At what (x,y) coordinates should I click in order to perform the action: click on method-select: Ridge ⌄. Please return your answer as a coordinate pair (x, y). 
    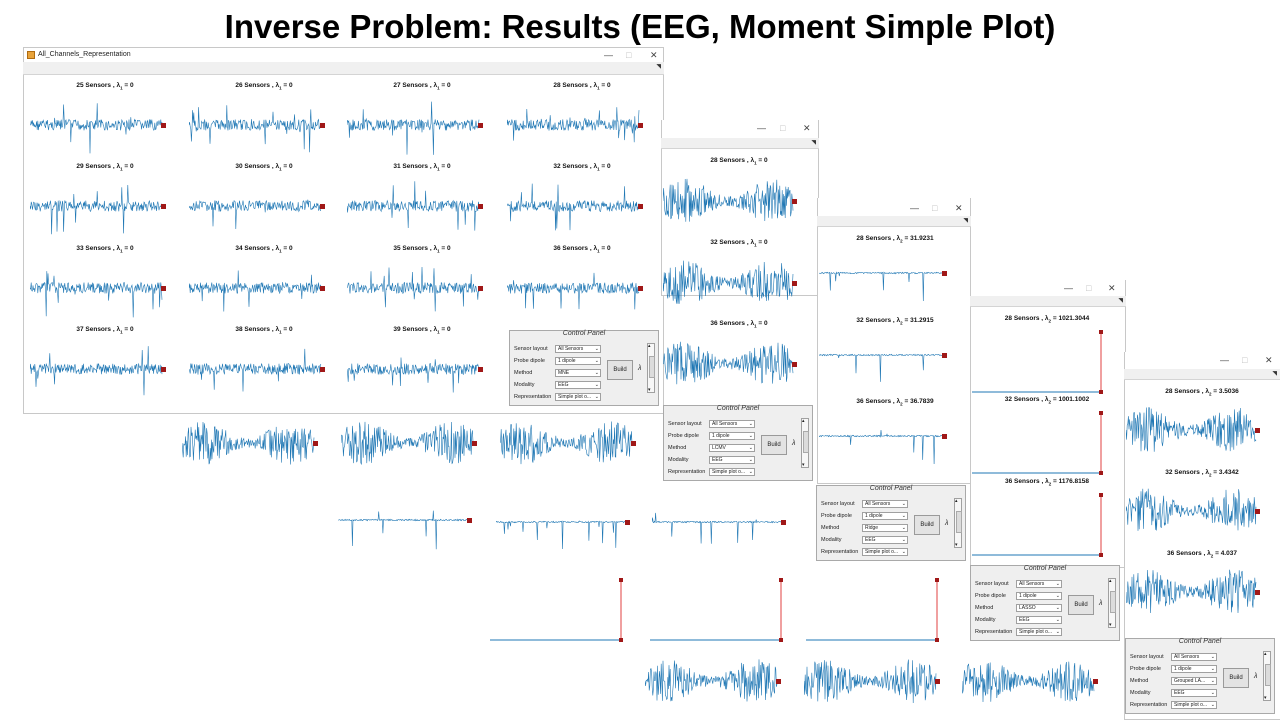
    Looking at the image, I should click on (885, 528).